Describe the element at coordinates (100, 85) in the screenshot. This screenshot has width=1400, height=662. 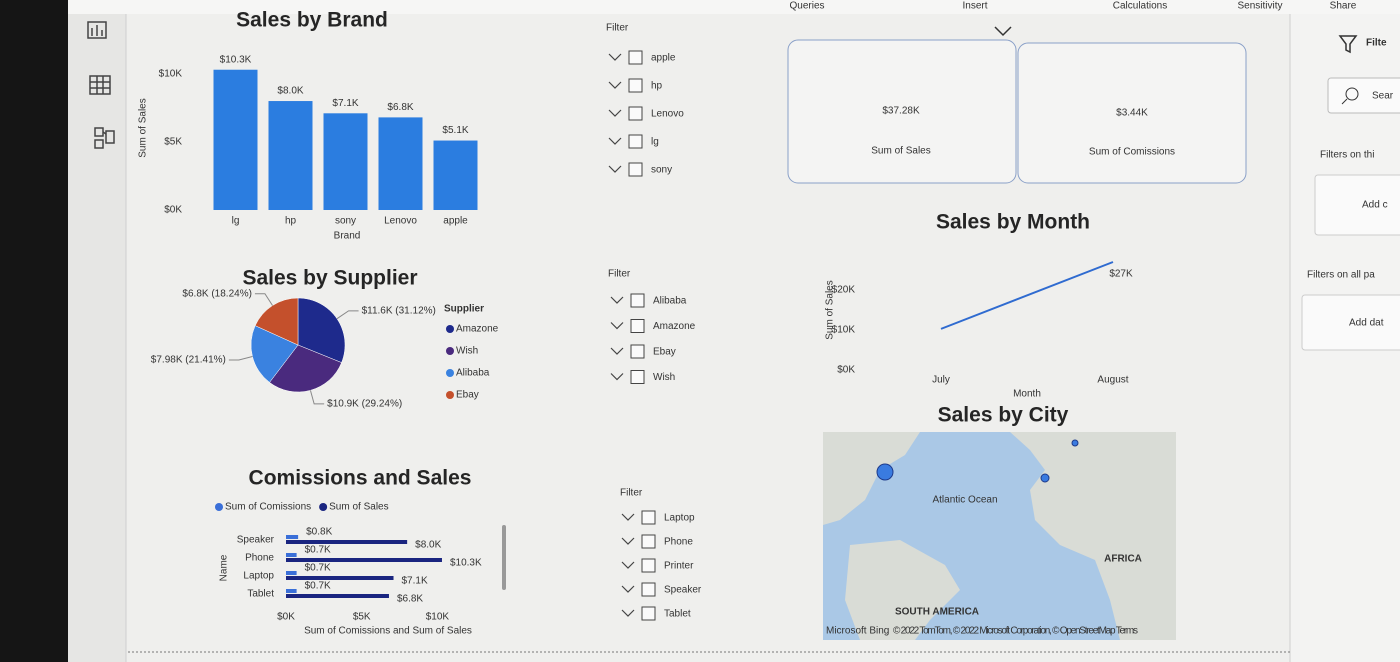
I see `data-view-icon` at that location.